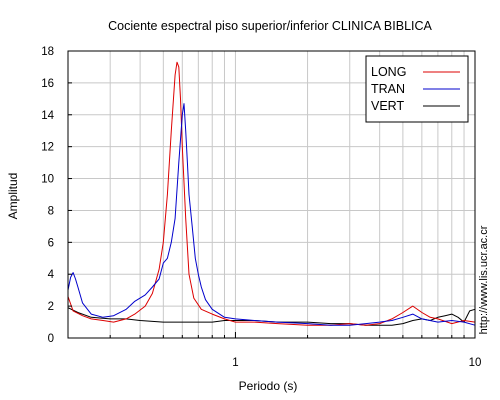 This screenshot has width=500, height=400. Describe the element at coordinates (235, 363) in the screenshot. I see `x-tick-label: 1` at that location.